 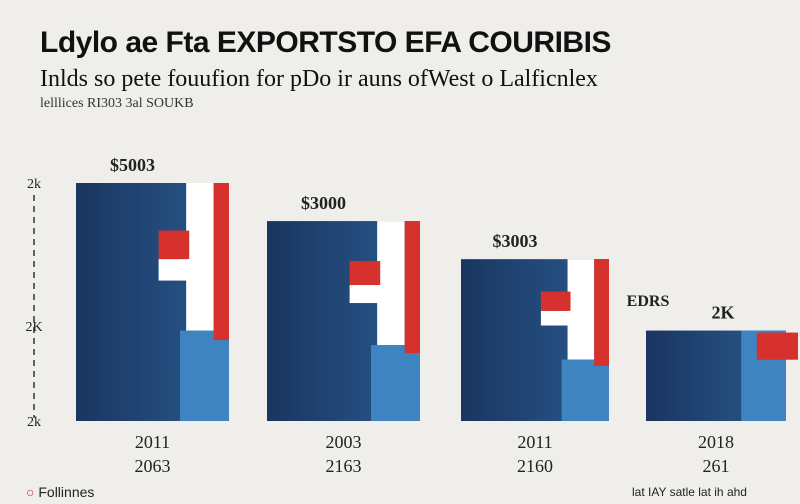 I want to click on source-label: Follinnes, so click(x=66, y=492).